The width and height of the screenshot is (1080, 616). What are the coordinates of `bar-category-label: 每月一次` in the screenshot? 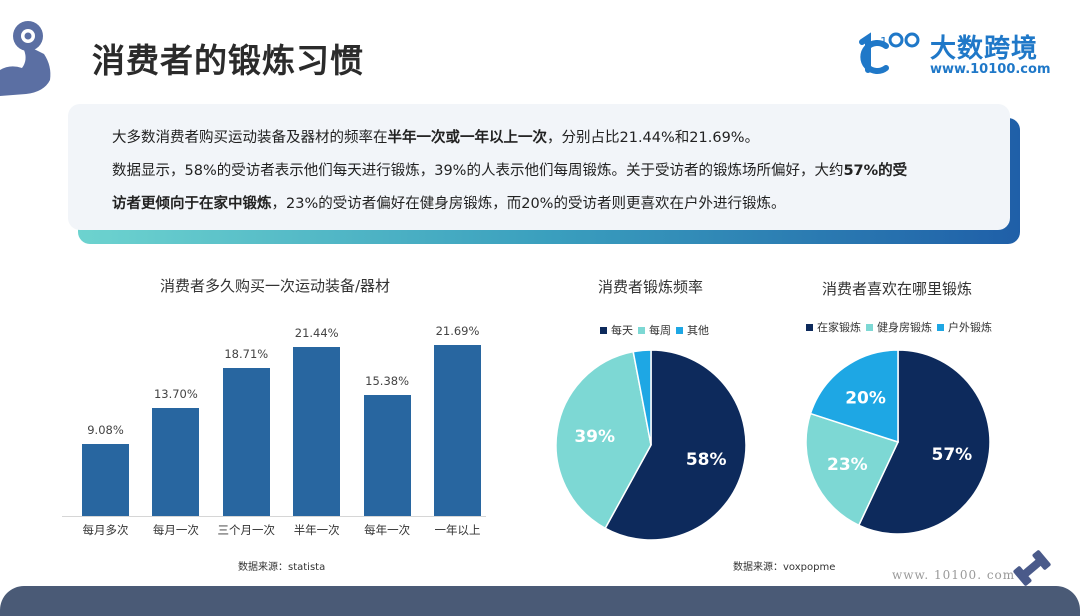 It's located at (175, 530).